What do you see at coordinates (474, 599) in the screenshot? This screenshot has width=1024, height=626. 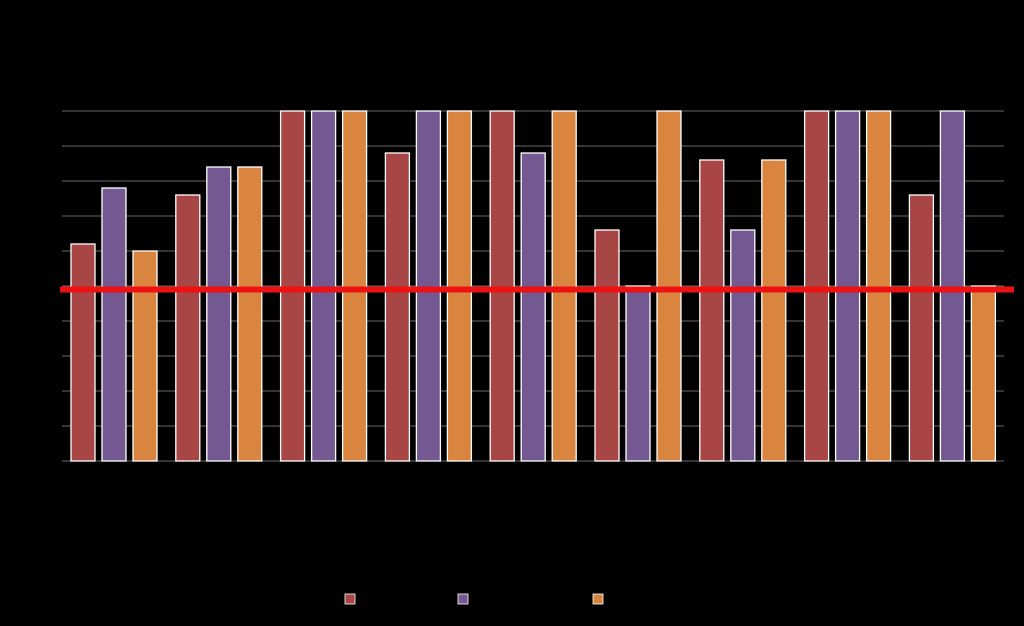 I see `legend` at bounding box center [474, 599].